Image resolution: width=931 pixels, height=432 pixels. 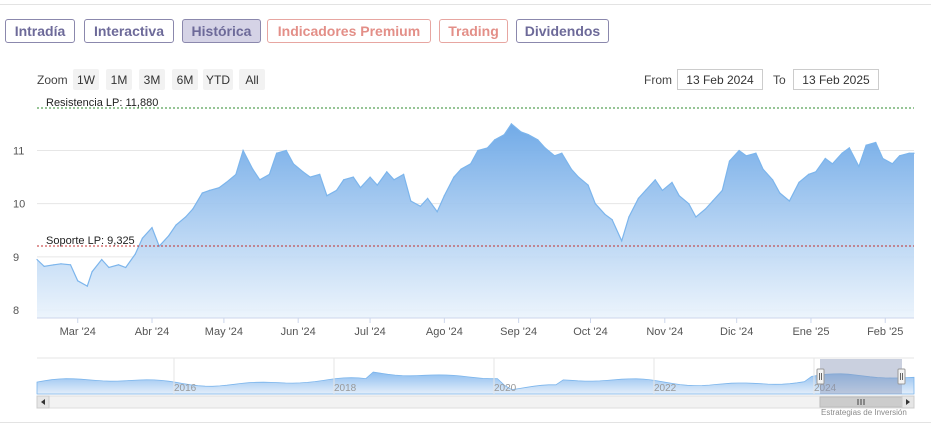 I want to click on navigator-mask, so click(x=861, y=376).